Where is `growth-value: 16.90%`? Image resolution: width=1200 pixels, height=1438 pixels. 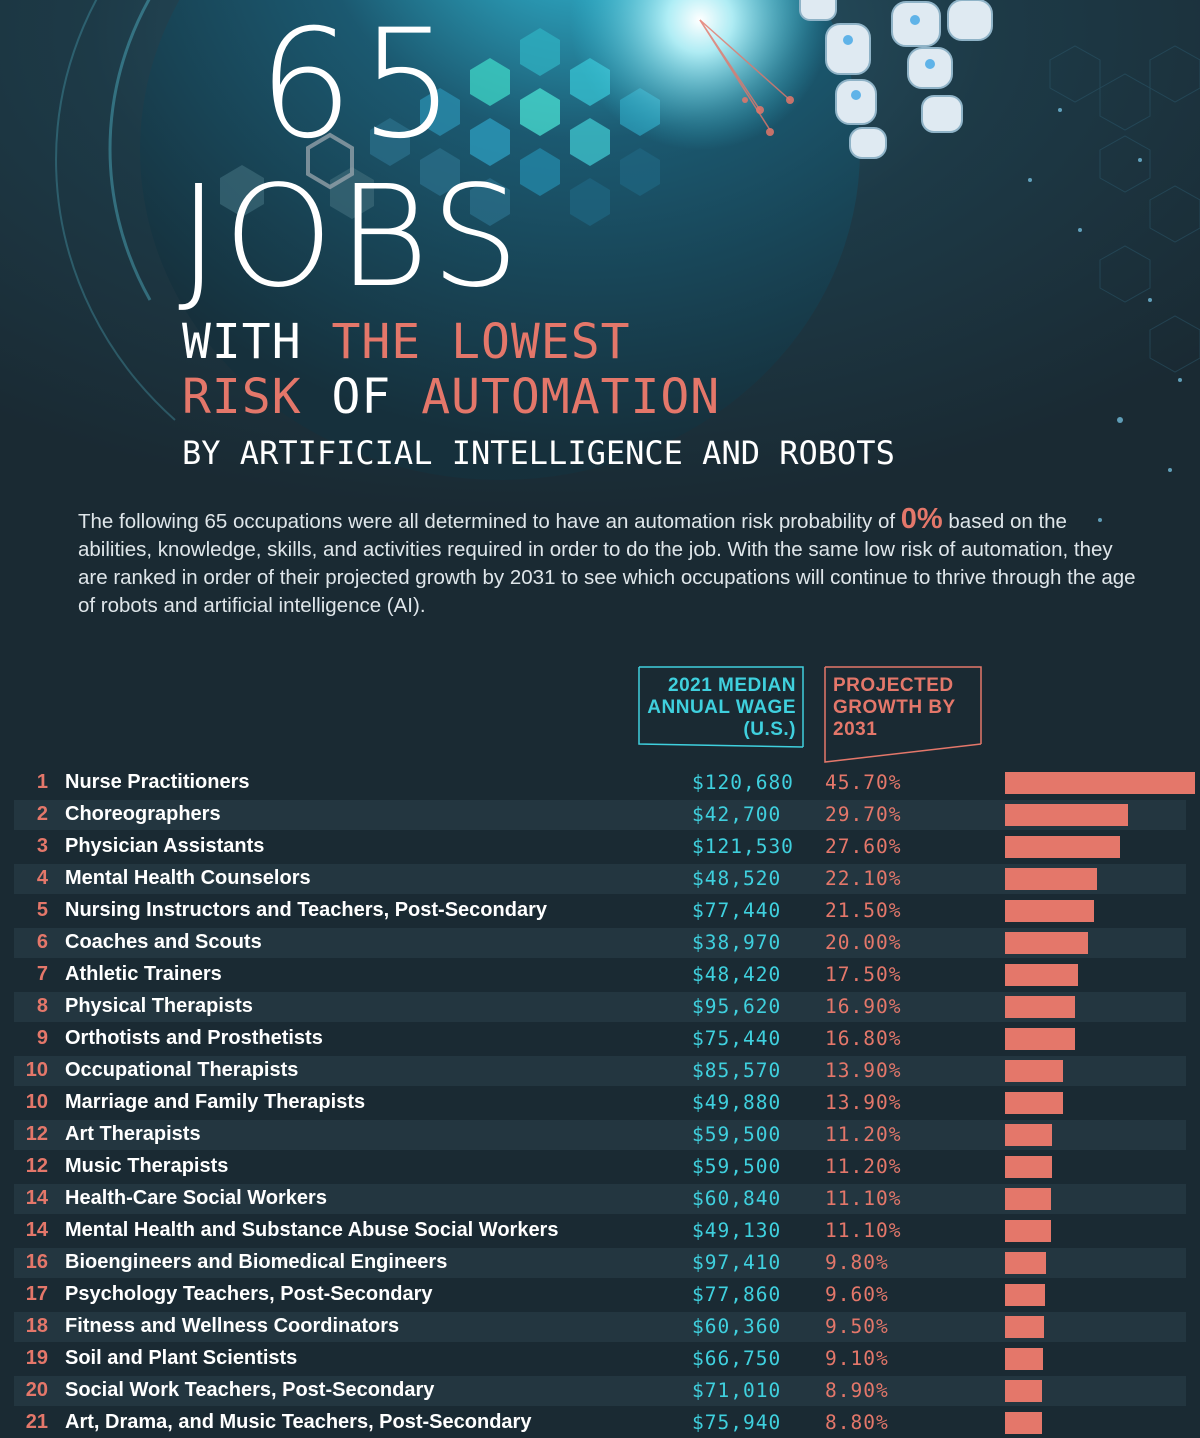
growth-value: 16.90% is located at coordinates (863, 1006).